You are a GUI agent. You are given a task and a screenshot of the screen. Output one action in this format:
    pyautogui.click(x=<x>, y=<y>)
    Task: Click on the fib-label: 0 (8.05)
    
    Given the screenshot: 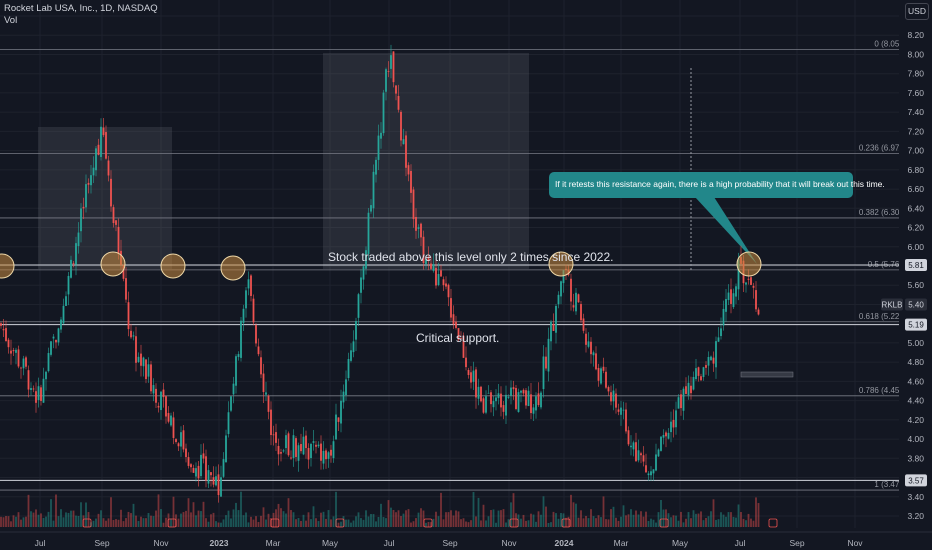 What is the action you would take?
    pyautogui.click(x=888, y=44)
    